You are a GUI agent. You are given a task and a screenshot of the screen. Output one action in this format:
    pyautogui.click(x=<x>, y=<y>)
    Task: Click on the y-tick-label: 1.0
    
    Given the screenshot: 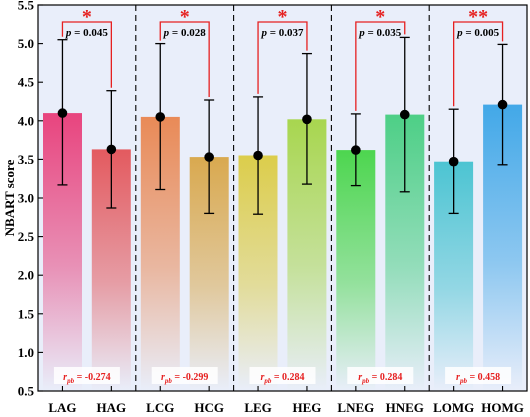 What is the action you would take?
    pyautogui.click(x=26, y=352)
    